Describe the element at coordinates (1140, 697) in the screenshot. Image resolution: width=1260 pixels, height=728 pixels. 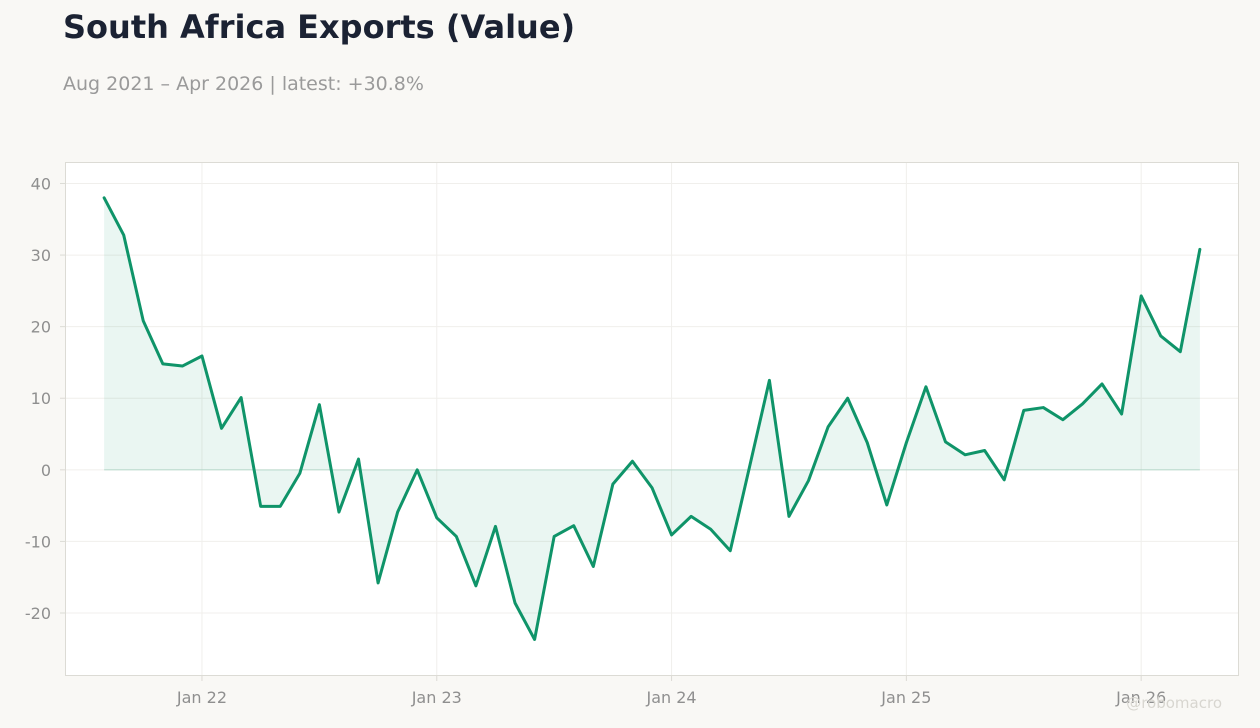
I see `x-tick-label: Jan 26` at that location.